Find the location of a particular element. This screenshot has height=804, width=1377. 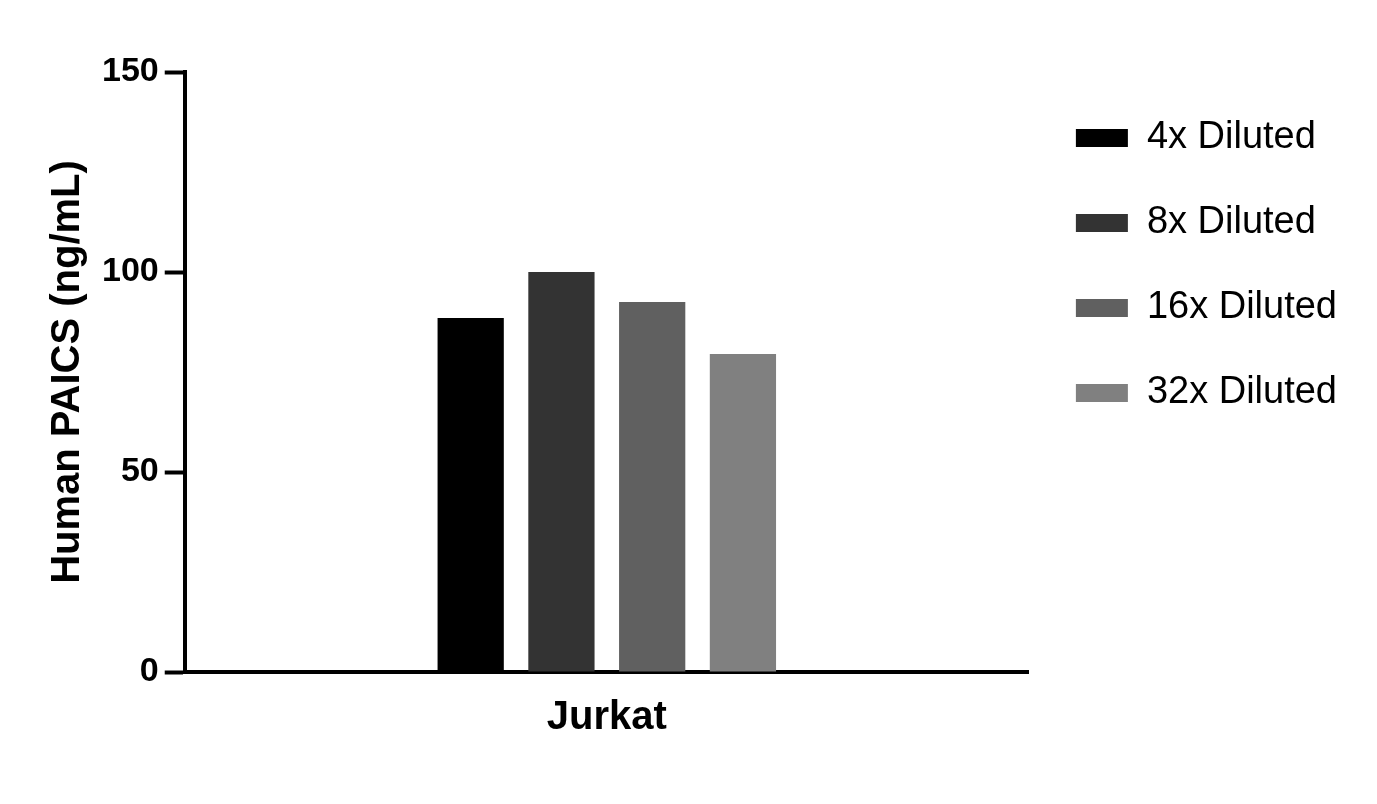

legend-label: 32x Diluted is located at coordinates (1242, 390).